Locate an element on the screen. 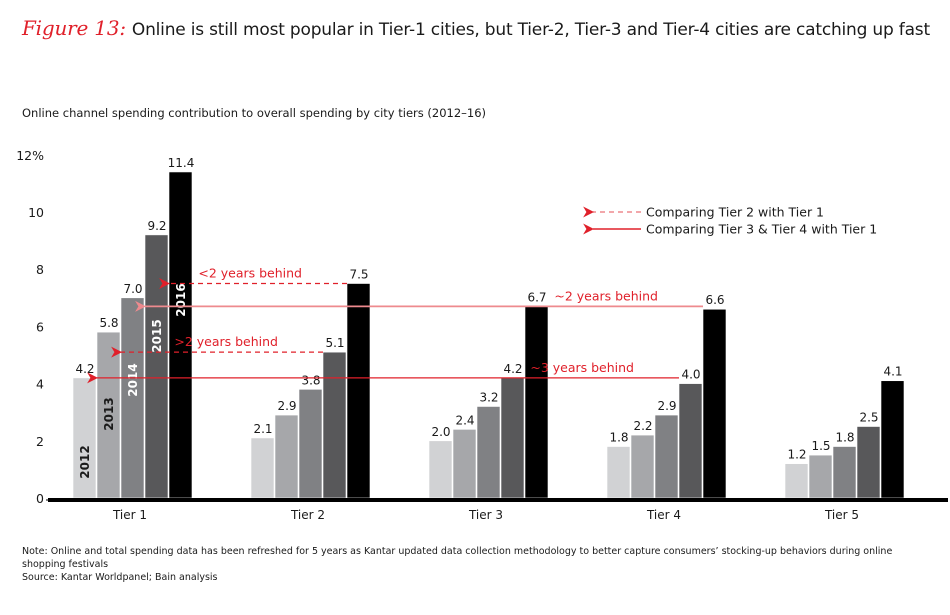 Image resolution: width=950 pixels, height=615 pixels. legend-label: Comparing Tier 2 with Tier 1 is located at coordinates (735, 212).